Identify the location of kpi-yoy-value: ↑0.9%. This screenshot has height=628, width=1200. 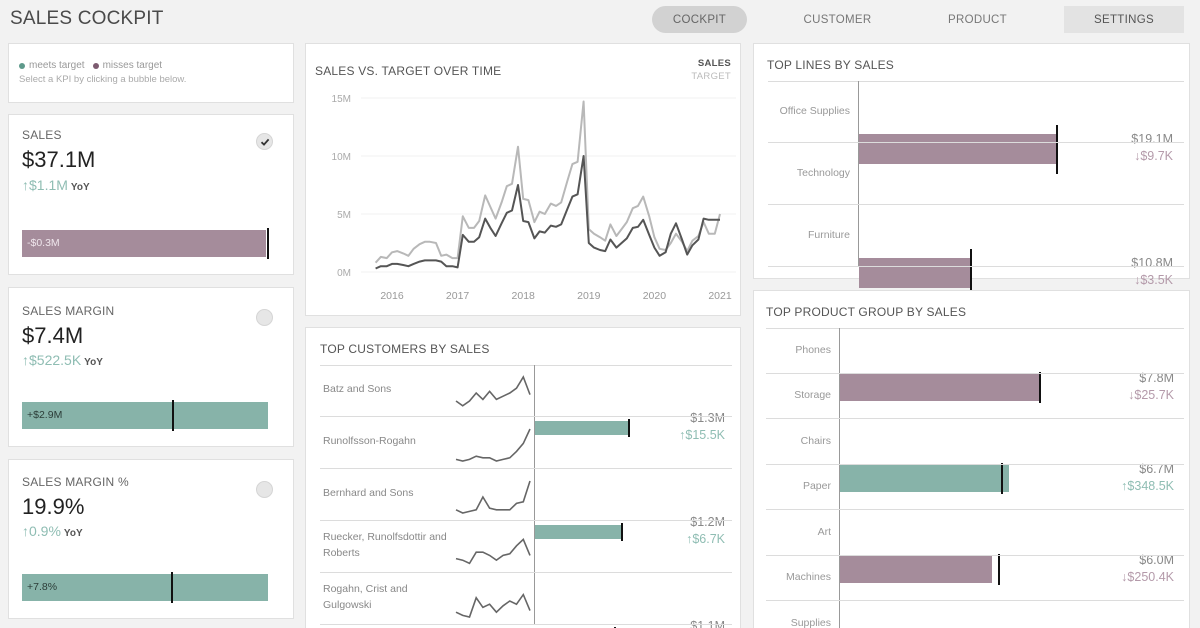
(41, 531).